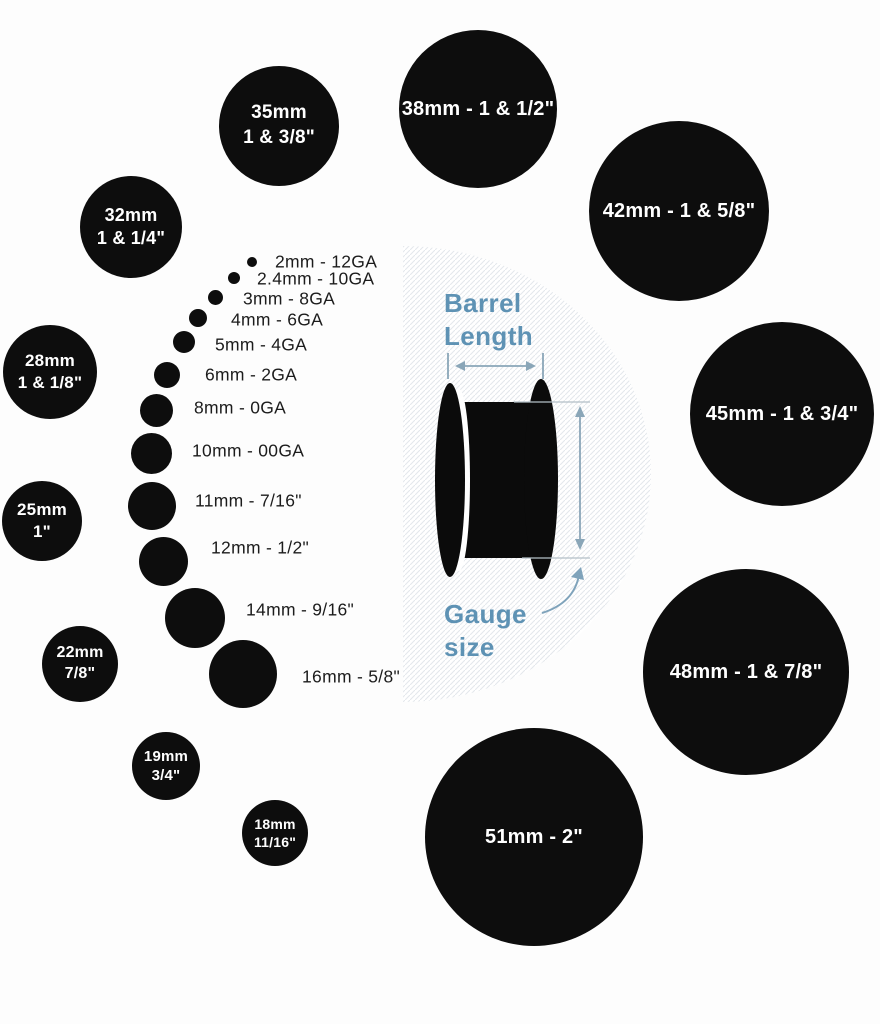 Image resolution: width=880 pixels, height=1024 pixels. Describe the element at coordinates (167, 375) in the screenshot. I see `gauge-dot-6mm` at that location.